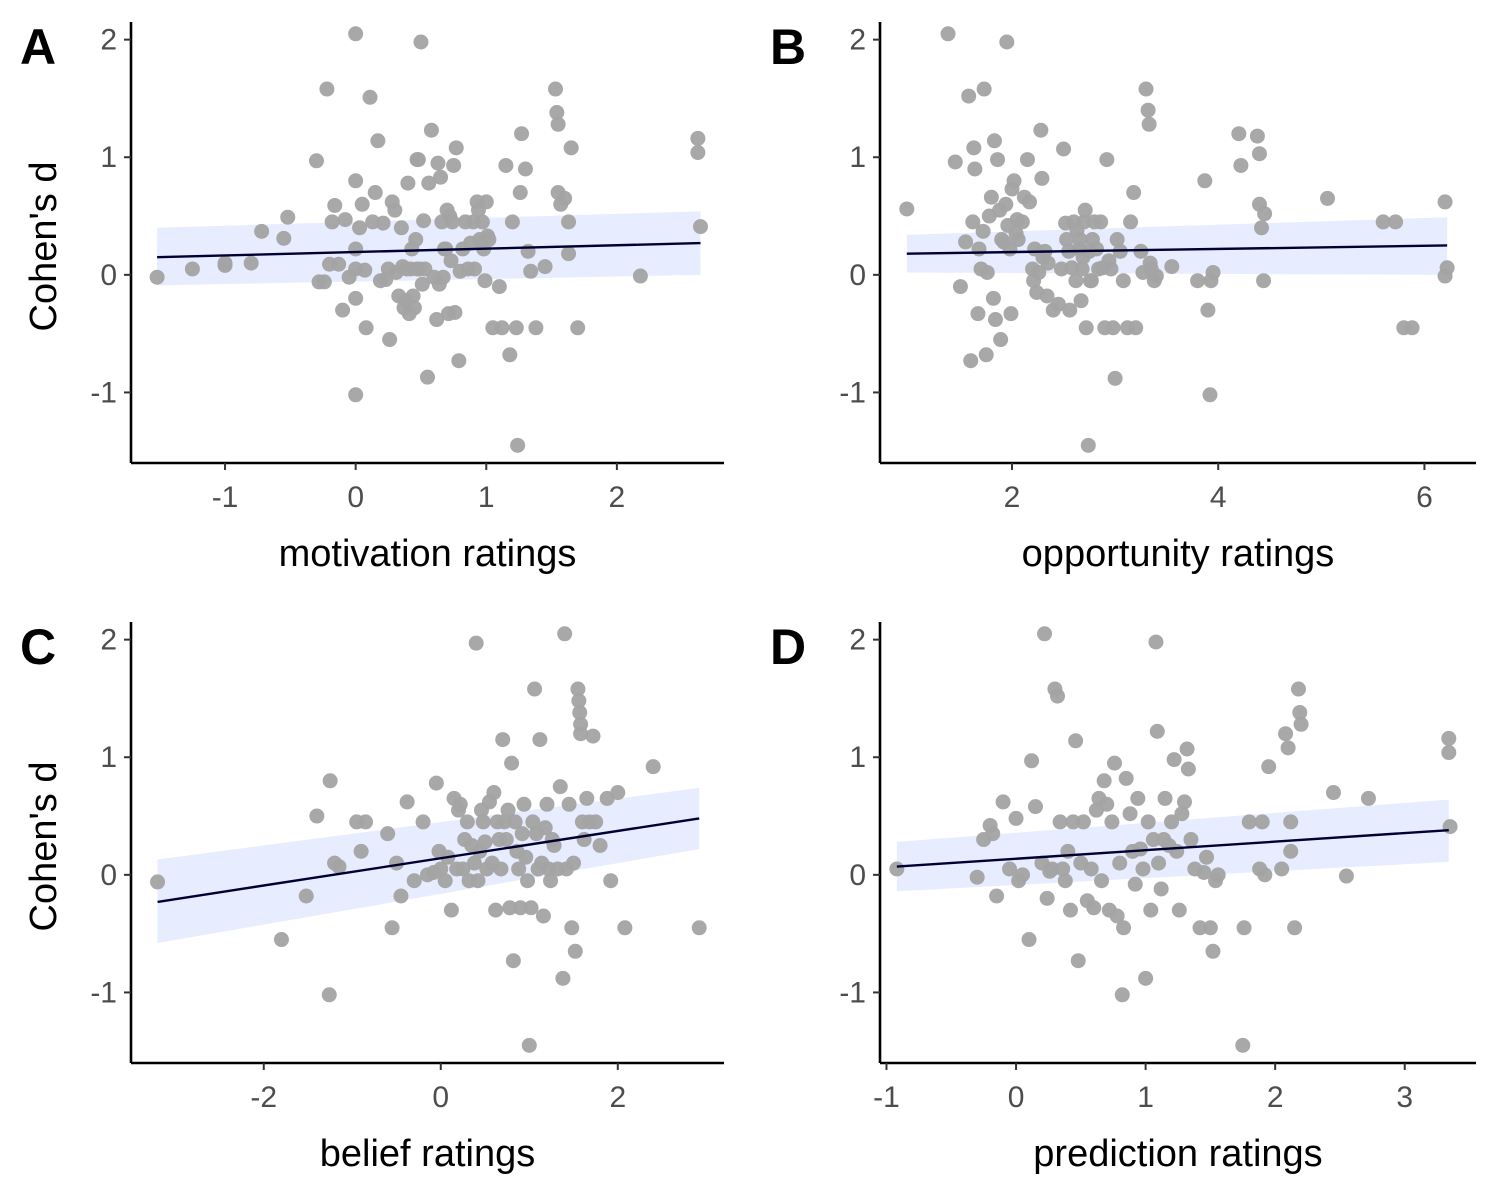 Image resolution: width=1500 pixels, height=1200 pixels. Describe the element at coordinates (1016, 1097) in the screenshot. I see `x-tick-label: 0` at that location.